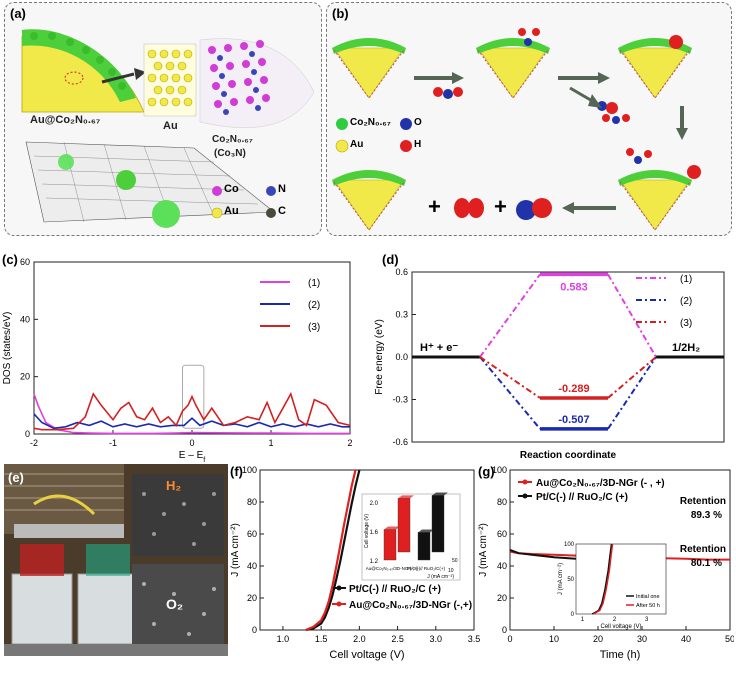 The image size is (736, 674). Describe the element at coordinates (451, 571) in the screenshot. I see `f-inset-z-tick-1: 10` at that location.